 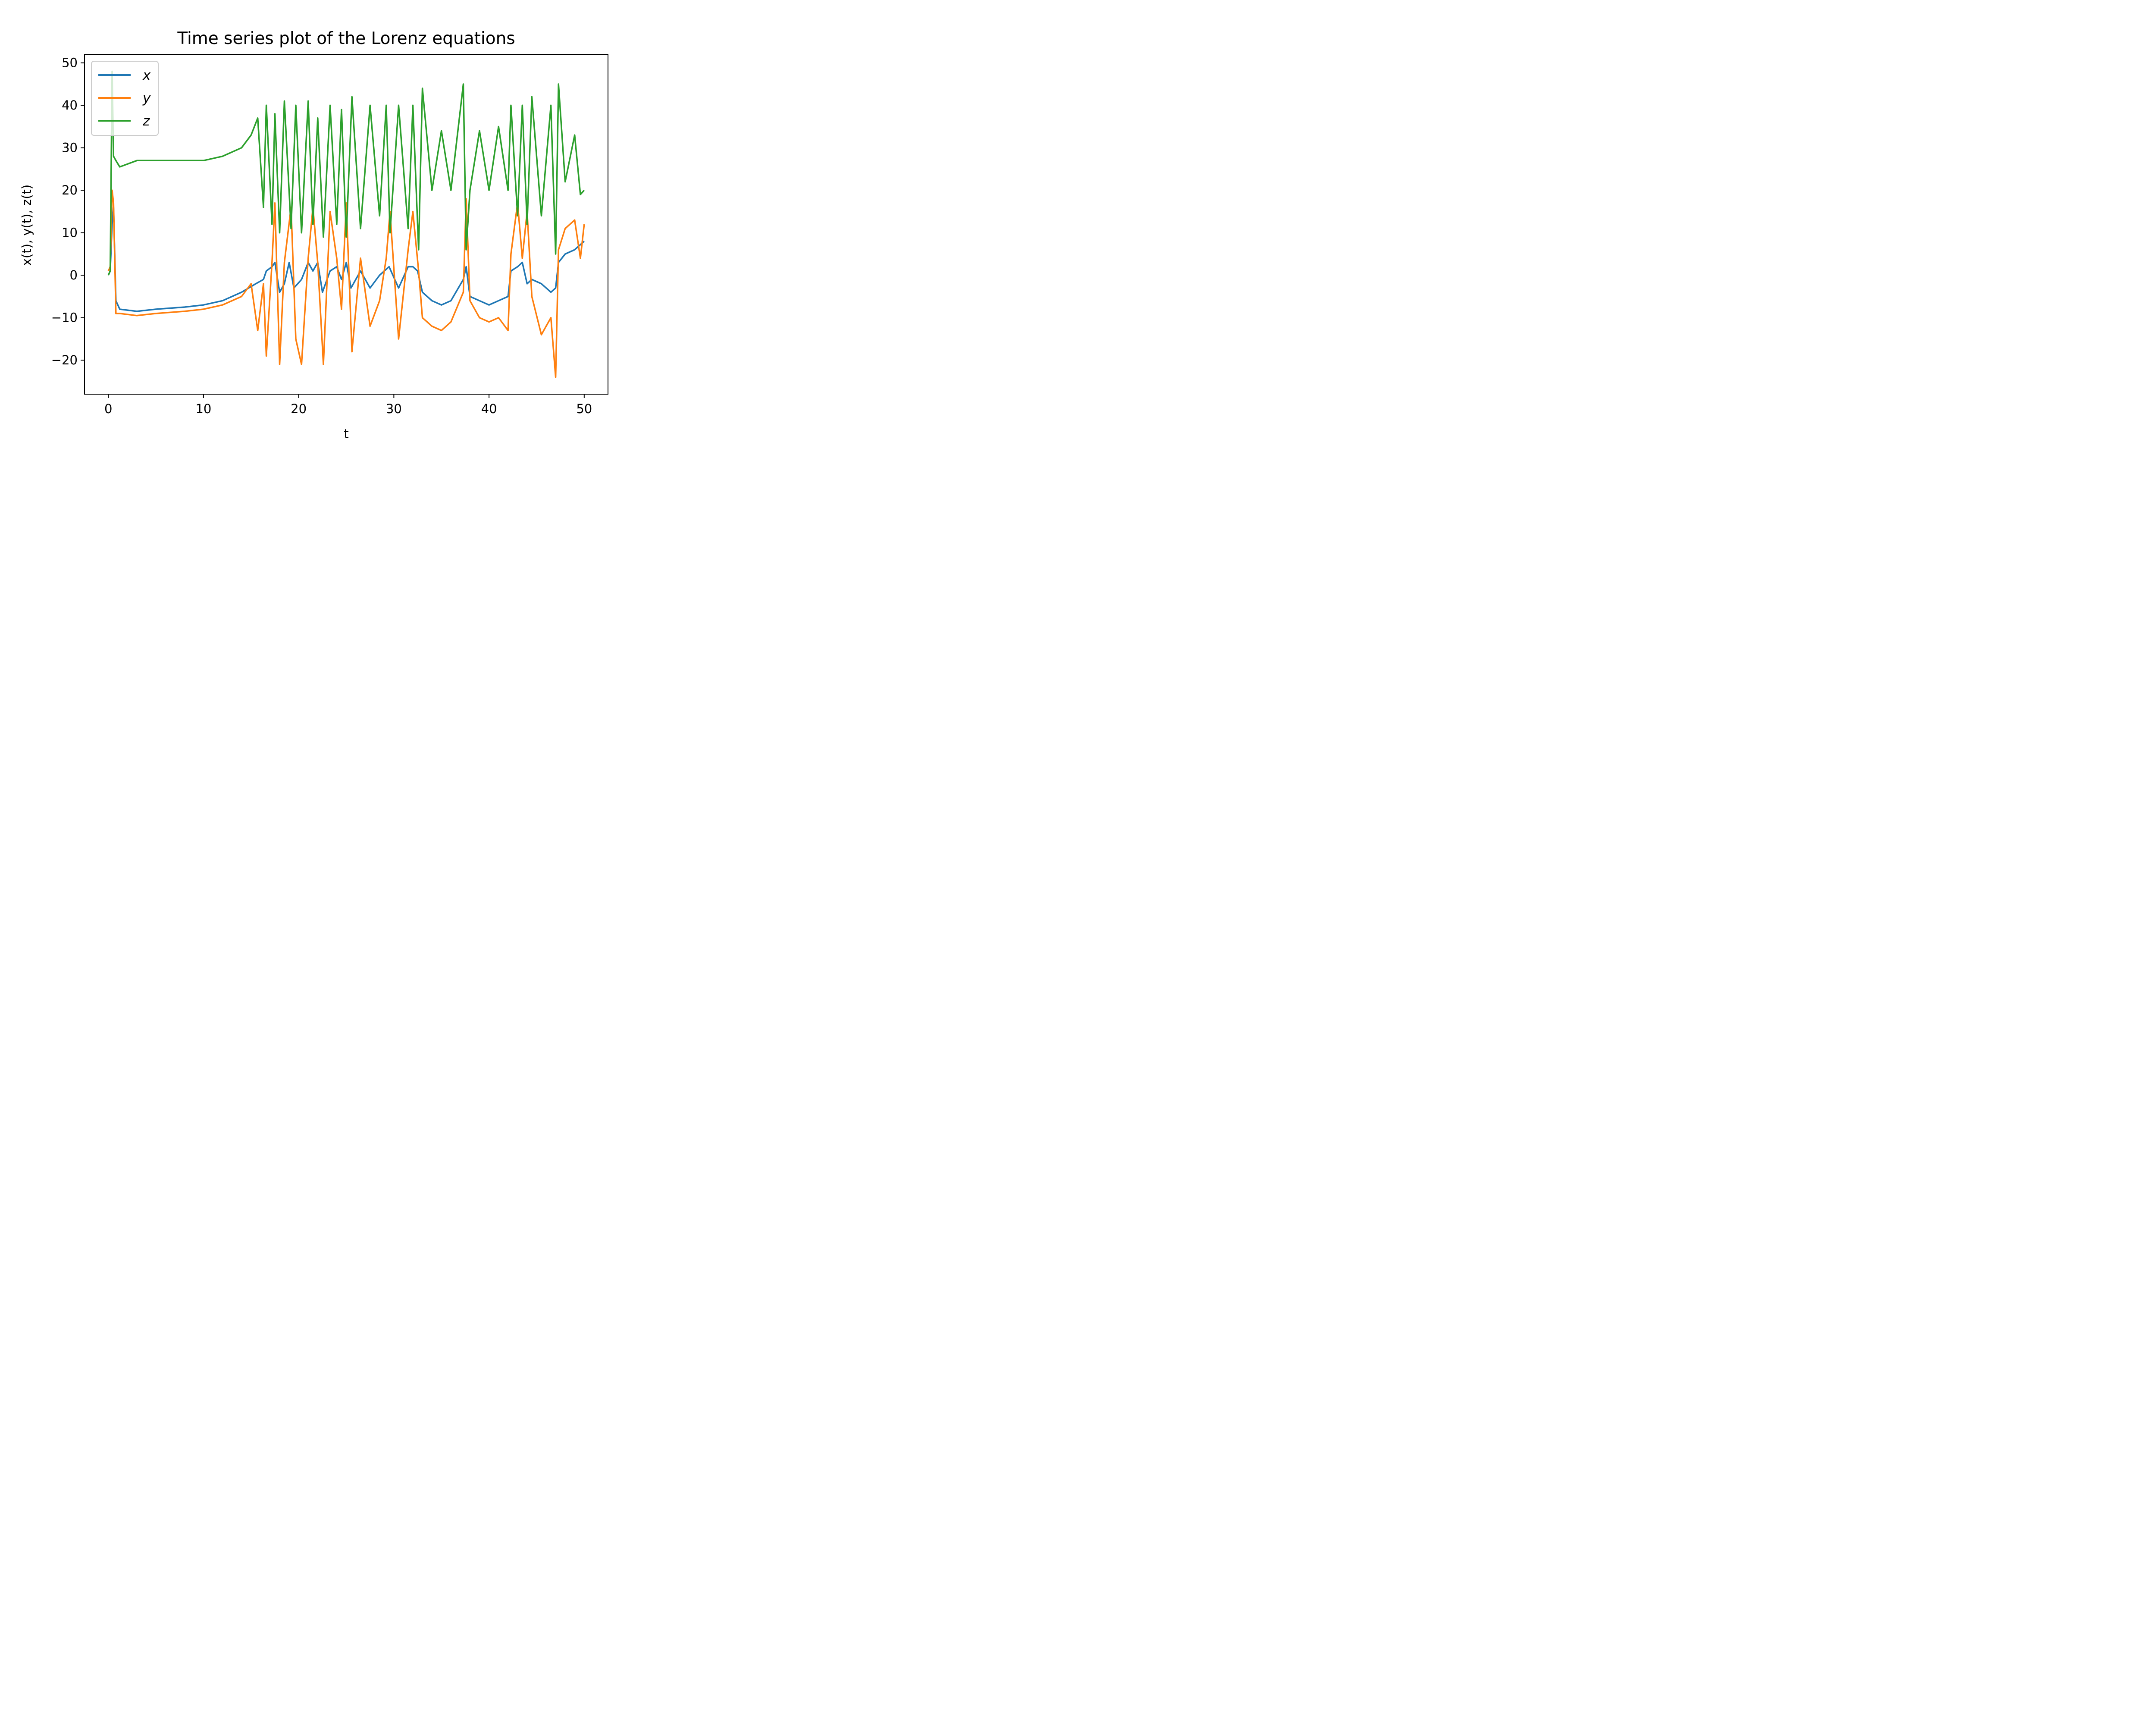 I want to click on series-layer, so click(x=346, y=224).